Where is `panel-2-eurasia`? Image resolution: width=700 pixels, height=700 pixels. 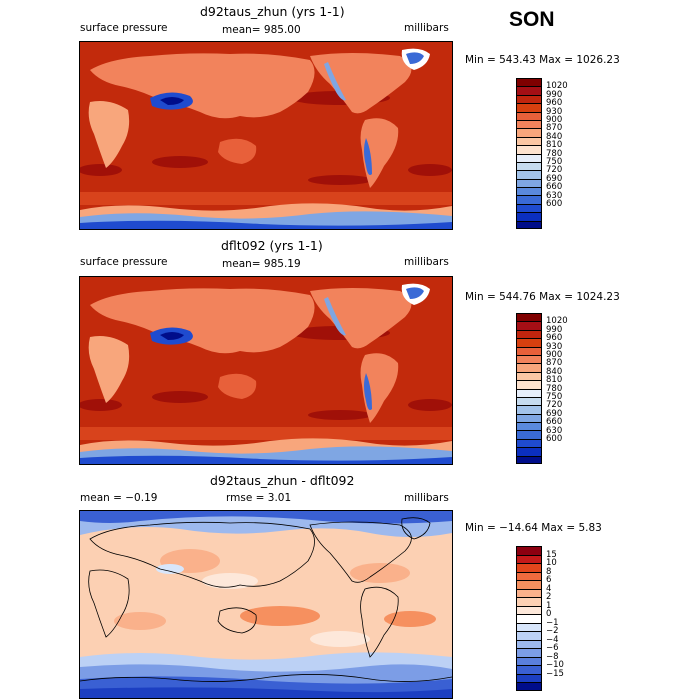 panel-2-eurasia is located at coordinates (202, 321).